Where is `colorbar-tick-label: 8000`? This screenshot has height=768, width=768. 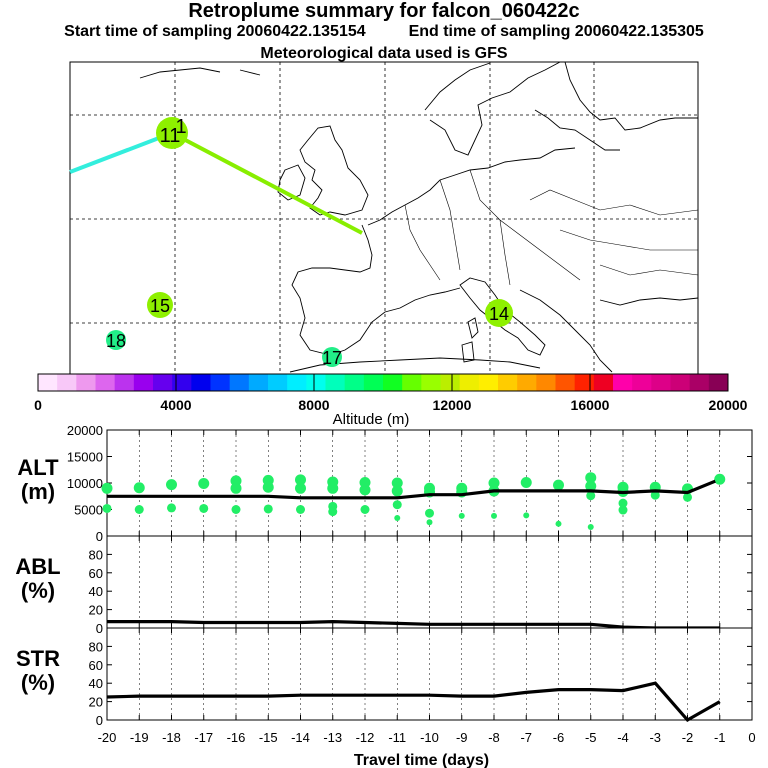
colorbar-tick-label: 8000 is located at coordinates (313, 405).